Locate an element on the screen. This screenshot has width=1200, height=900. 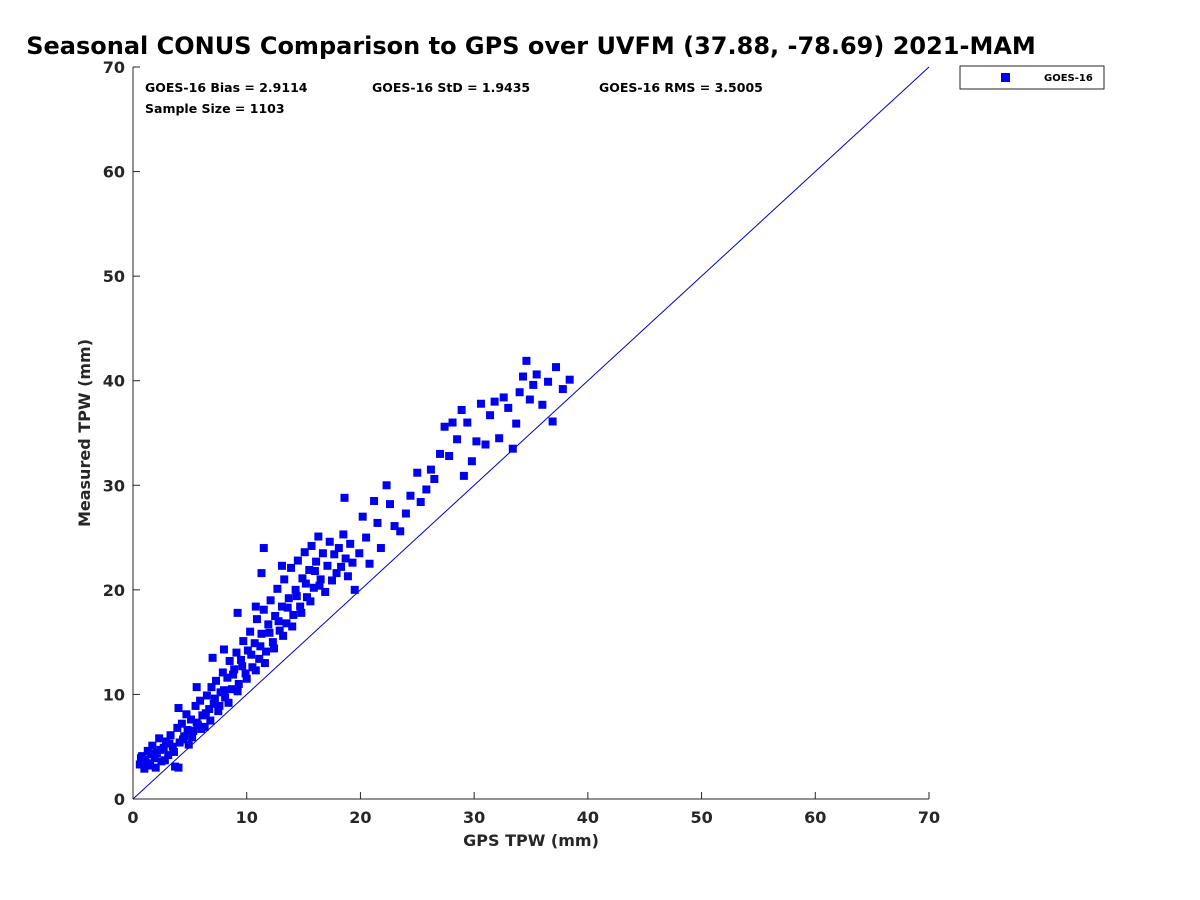
x-axis-label: GPS TPW (mm) is located at coordinates (531, 840).